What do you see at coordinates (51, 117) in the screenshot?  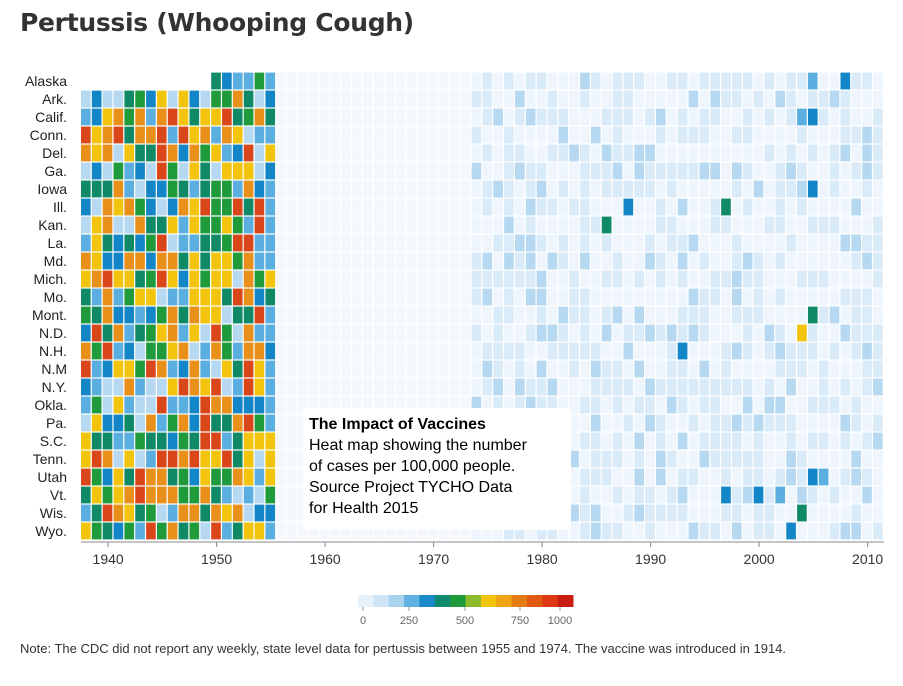 I see `state-label: Calif.` at bounding box center [51, 117].